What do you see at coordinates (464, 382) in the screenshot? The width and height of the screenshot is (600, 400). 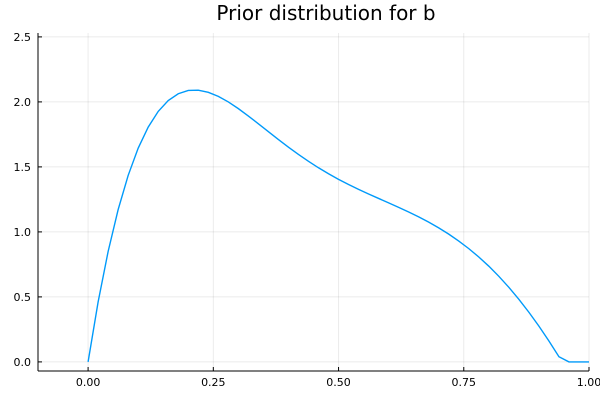 I see `x-tick-label: 0.75` at bounding box center [464, 382].